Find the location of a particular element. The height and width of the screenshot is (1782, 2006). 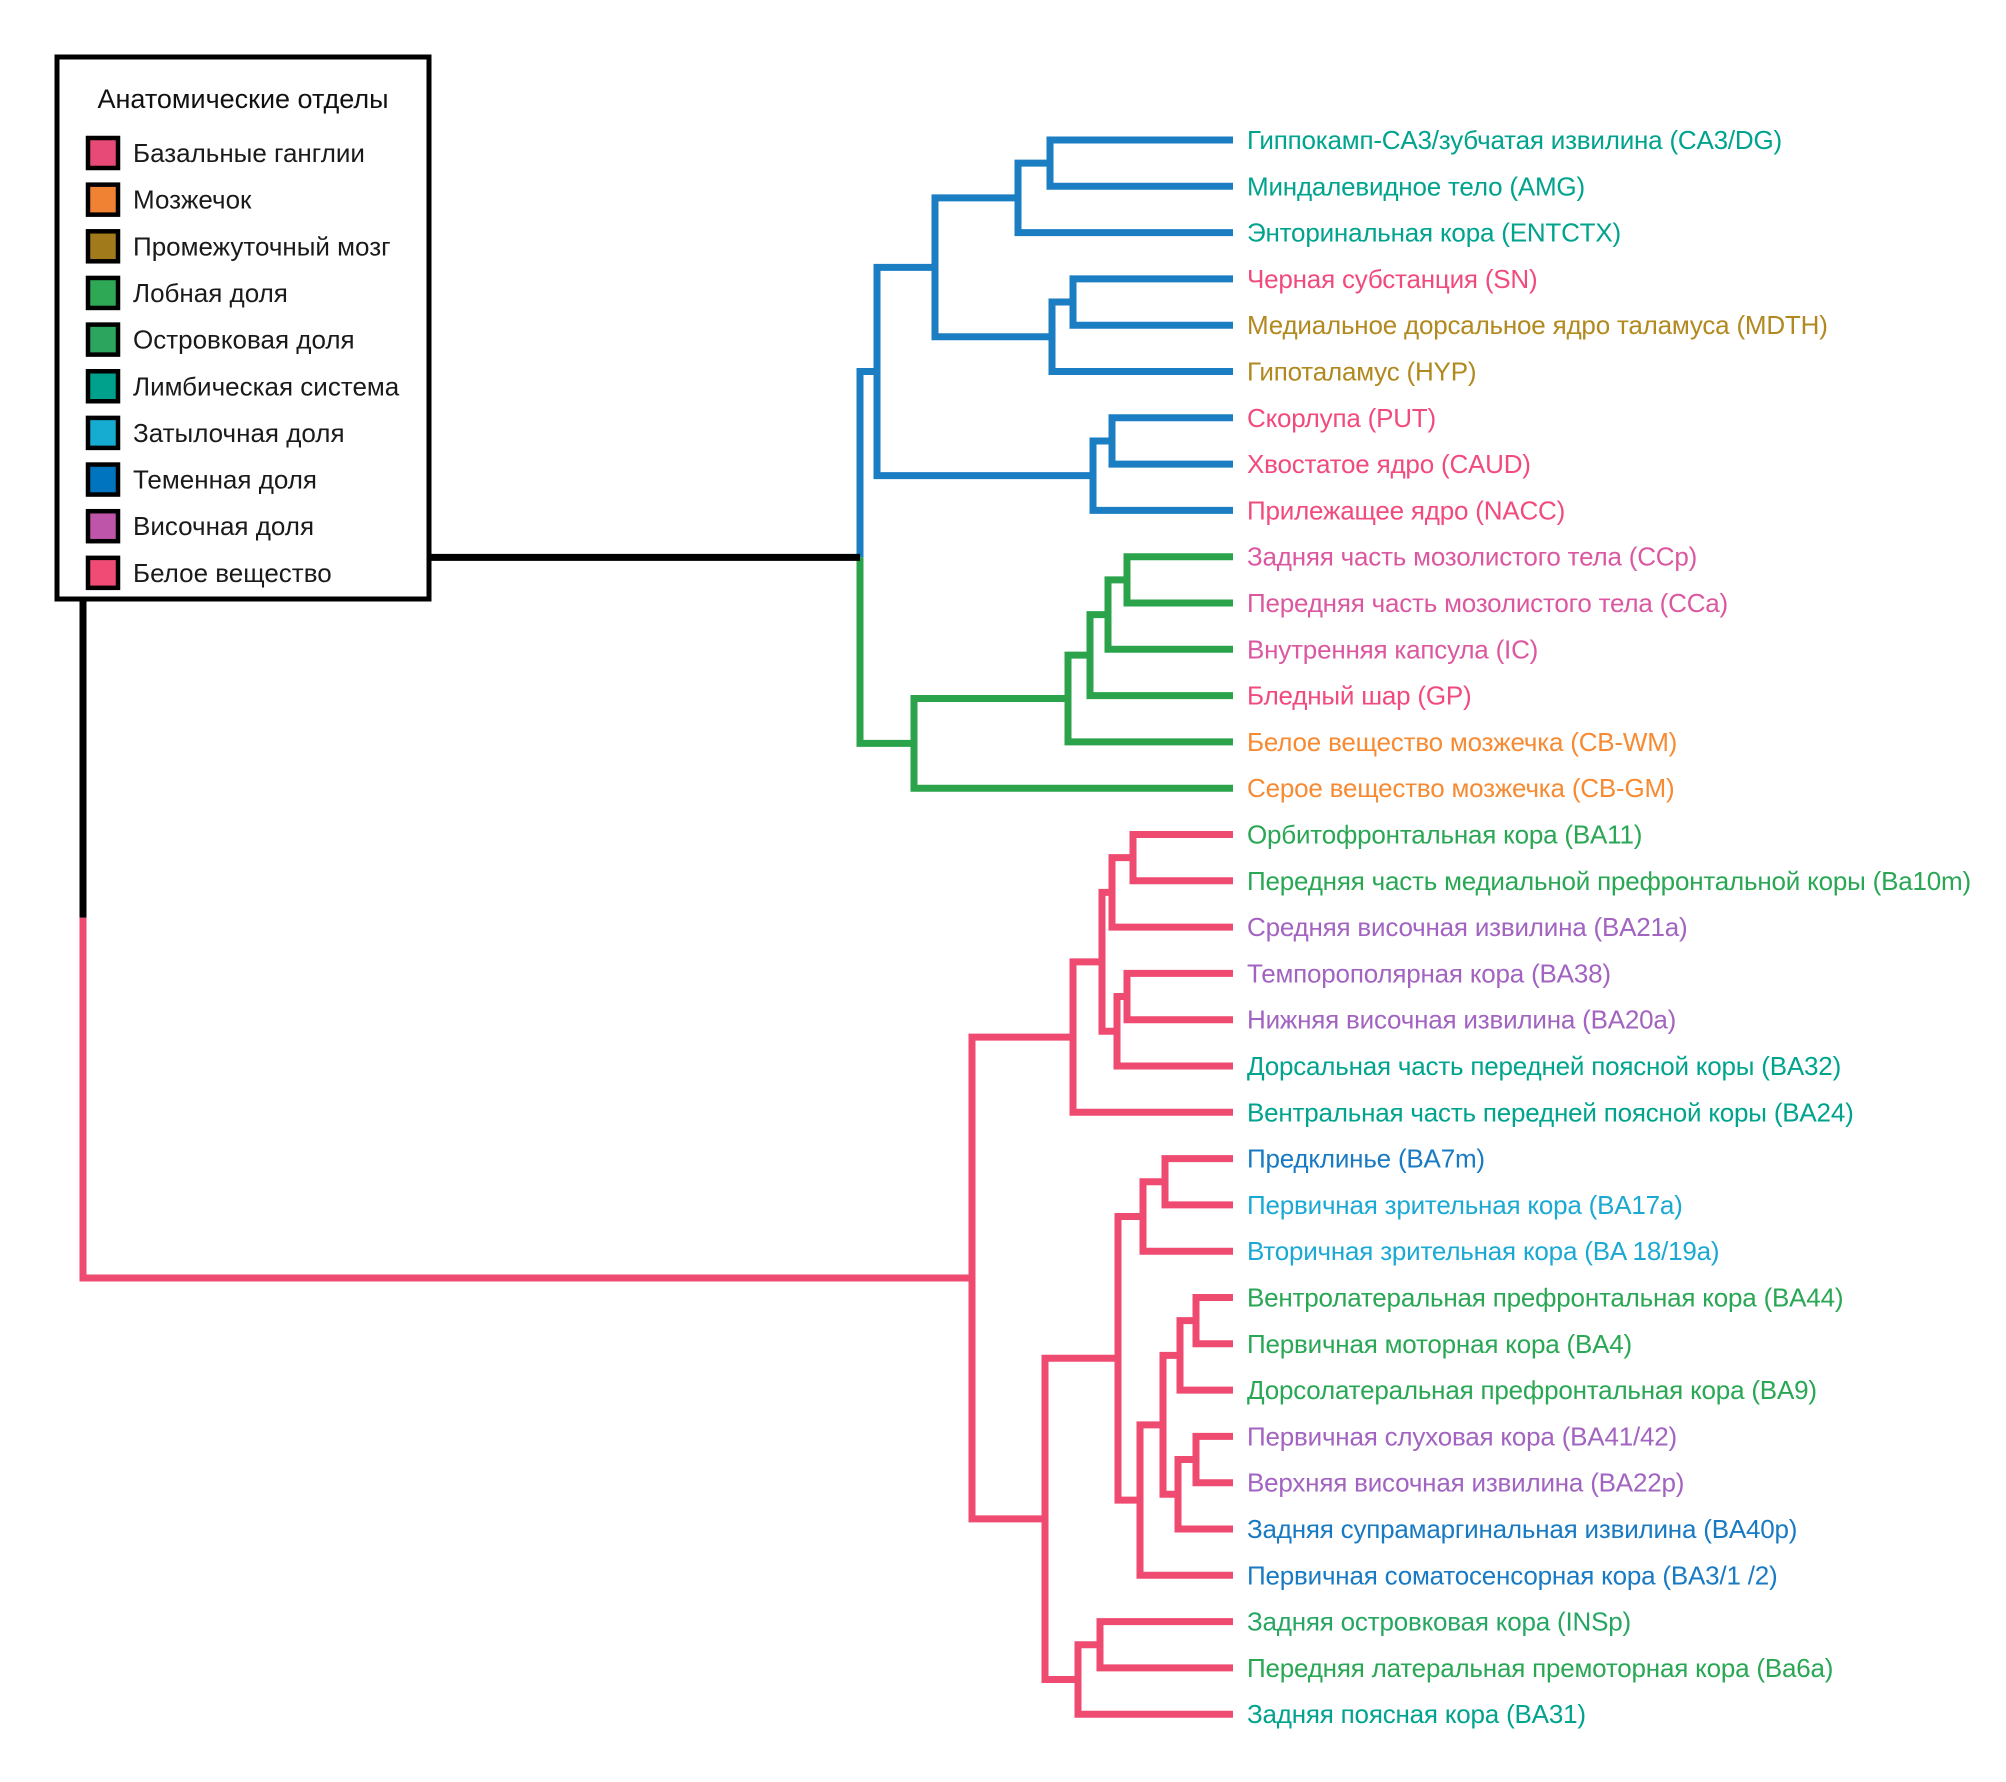

leaf-label-7: Скорлупа (PUT) is located at coordinates (1341, 418).